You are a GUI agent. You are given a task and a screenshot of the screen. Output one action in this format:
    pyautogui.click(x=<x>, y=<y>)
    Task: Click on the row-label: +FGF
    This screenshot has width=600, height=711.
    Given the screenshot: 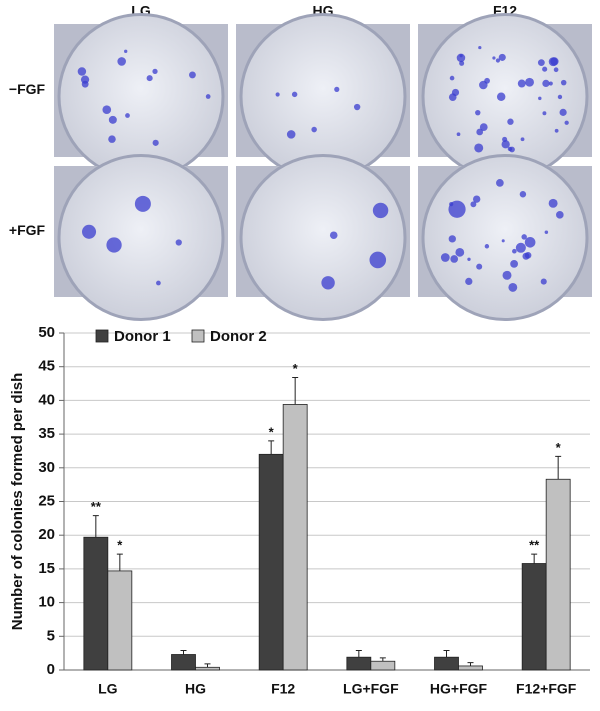 What is the action you would take?
    pyautogui.click(x=27, y=230)
    